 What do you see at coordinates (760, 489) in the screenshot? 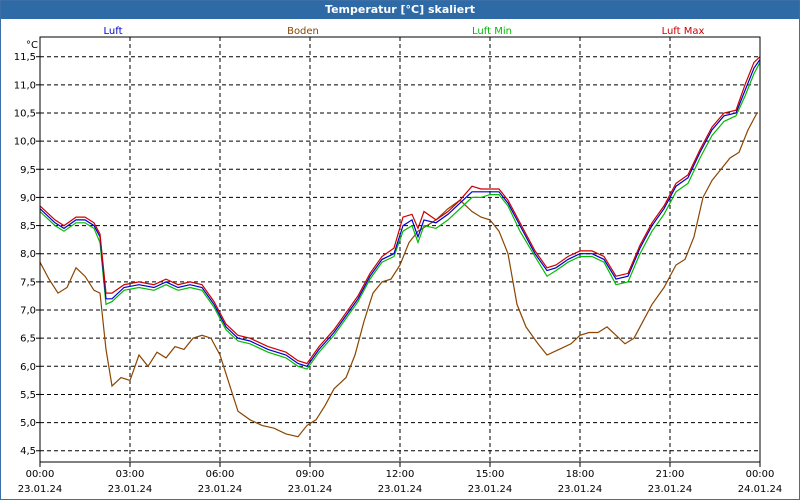
I see `x-tick-date: 24.01.24` at bounding box center [760, 489].